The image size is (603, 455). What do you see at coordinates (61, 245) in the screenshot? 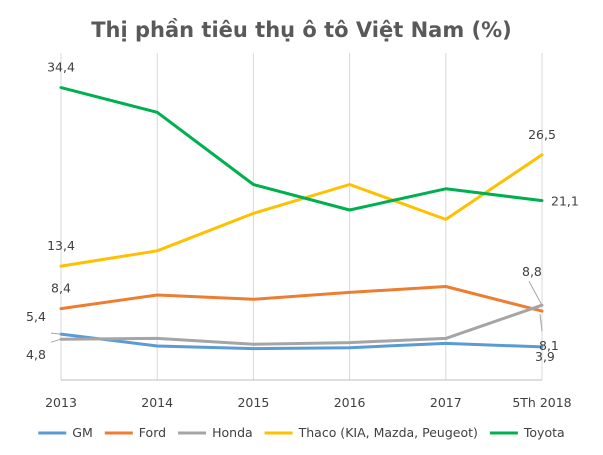
I see `data-label-thaco-kia-mazda-peugeot: 13,4` at bounding box center [61, 245].